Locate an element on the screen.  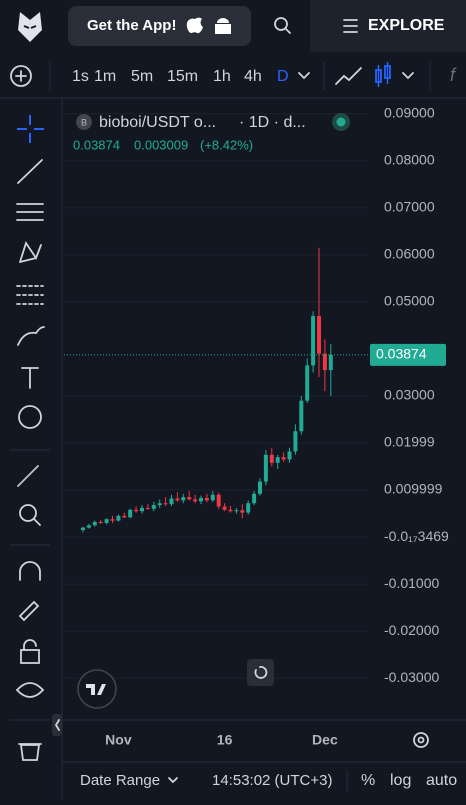
style-dropdown is located at coordinates (408, 76).